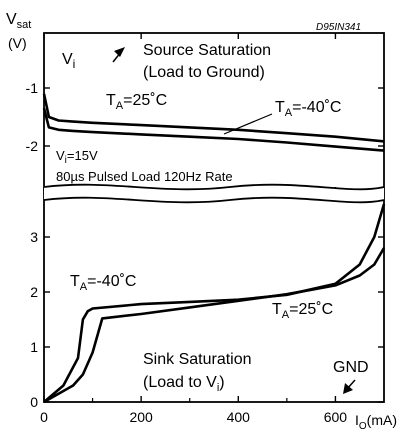  What do you see at coordinates (248, 124) in the screenshot?
I see `pointer-ta-m40-top` at bounding box center [248, 124].